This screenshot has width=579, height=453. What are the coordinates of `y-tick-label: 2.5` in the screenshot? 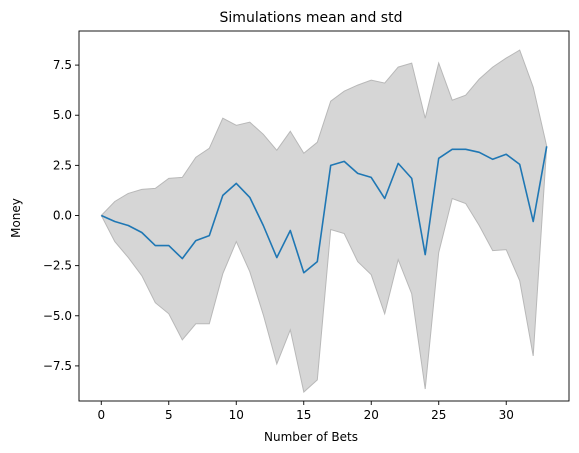 It's located at (62, 165).